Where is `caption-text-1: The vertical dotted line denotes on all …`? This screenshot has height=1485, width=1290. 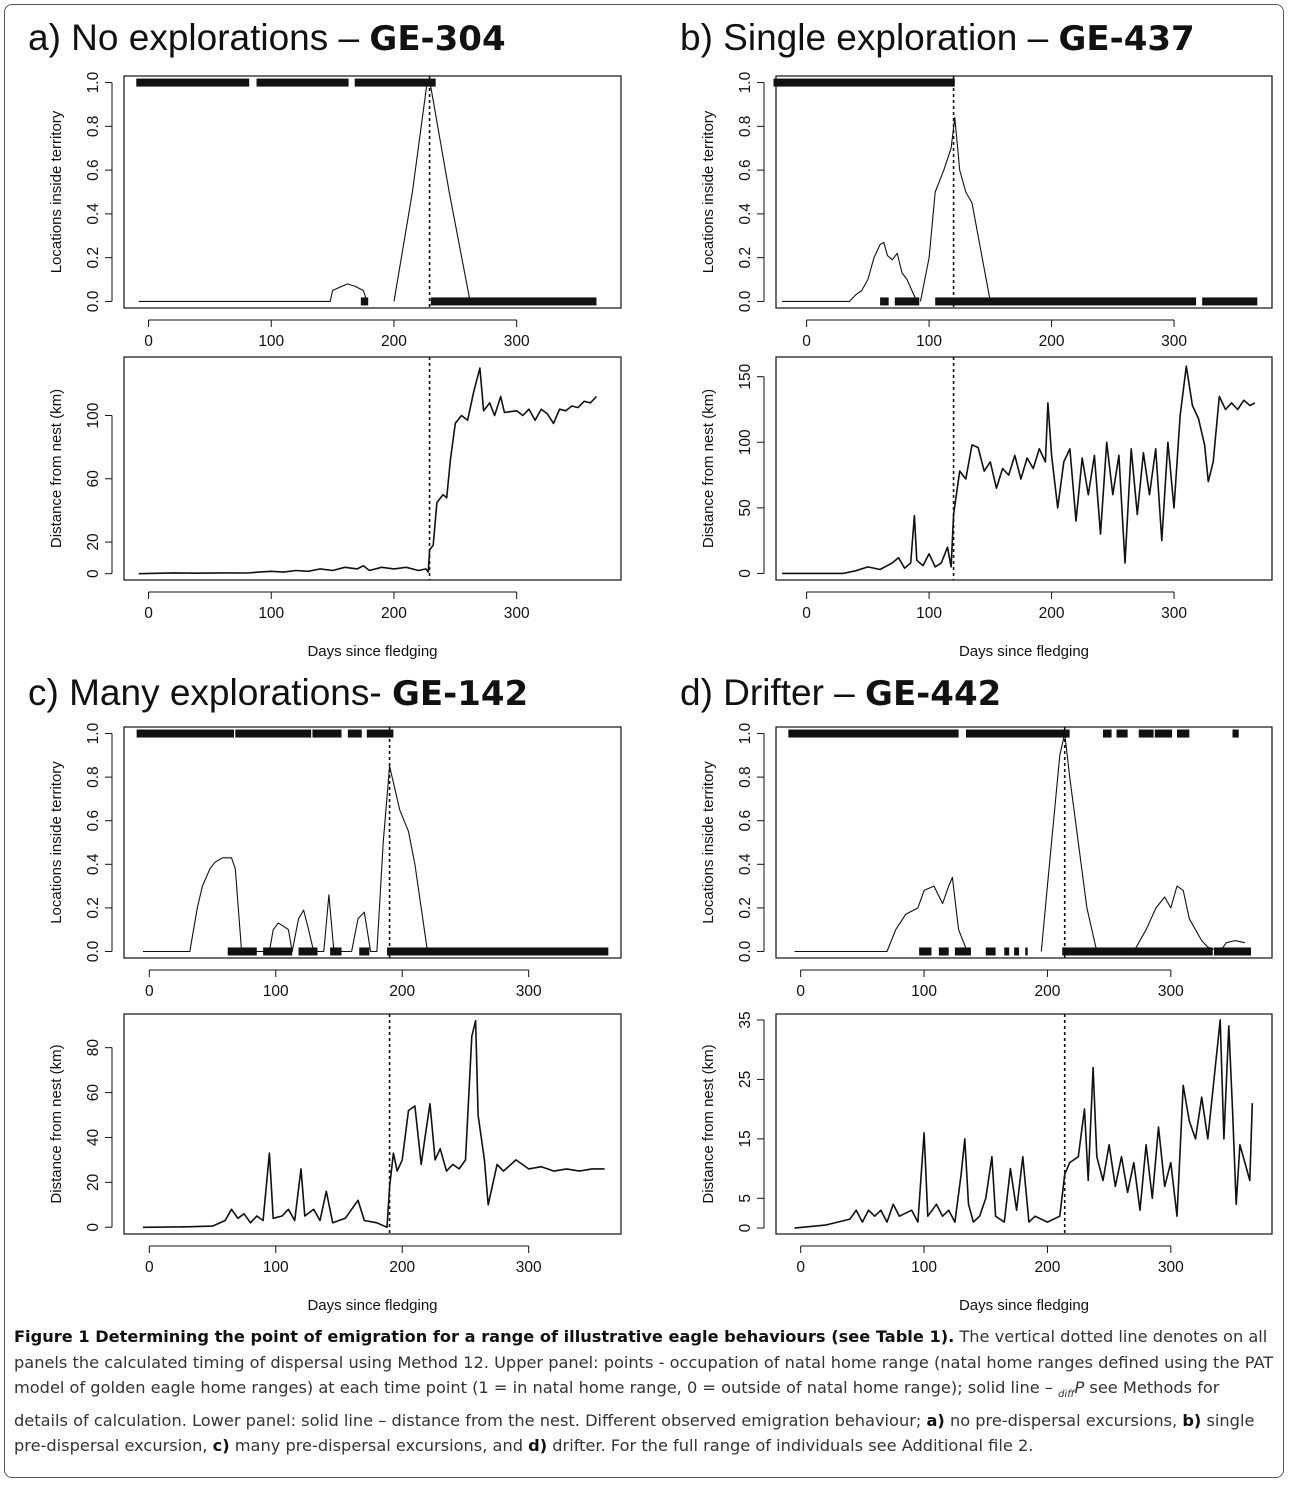 caption-text-1: The vertical dotted line denotes on all … is located at coordinates (644, 1362).